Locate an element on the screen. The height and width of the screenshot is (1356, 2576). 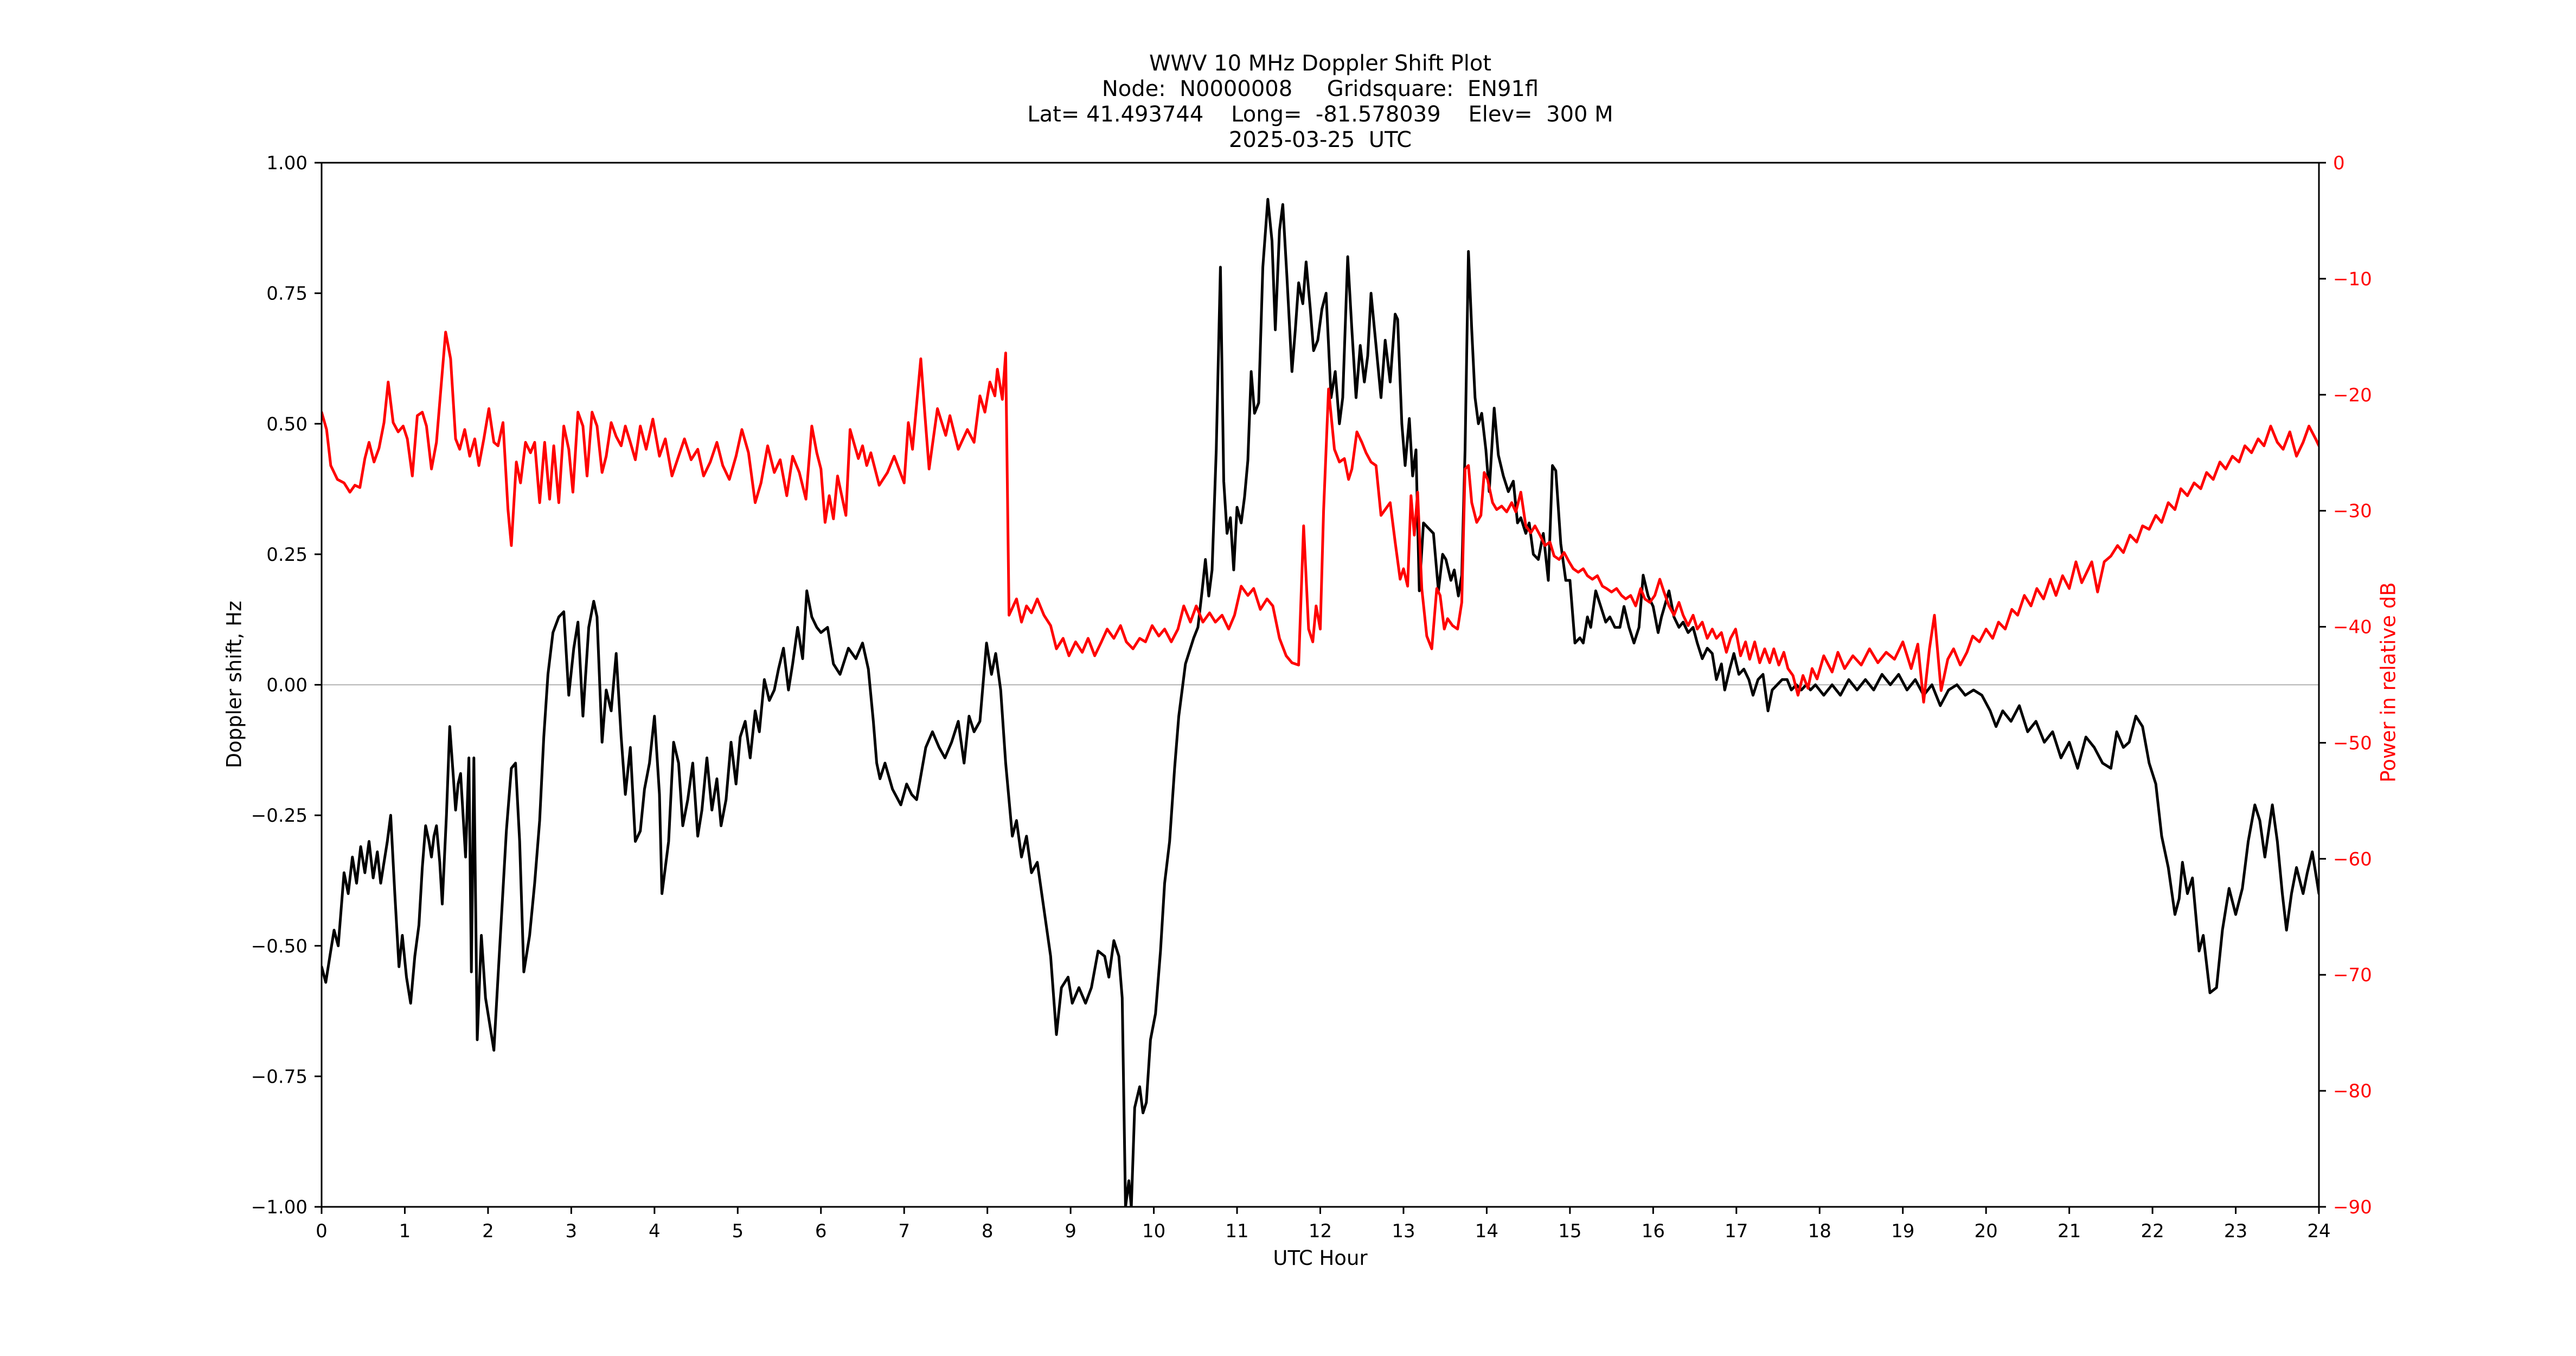
svg-text: −30 is located at coordinates (2352, 511).